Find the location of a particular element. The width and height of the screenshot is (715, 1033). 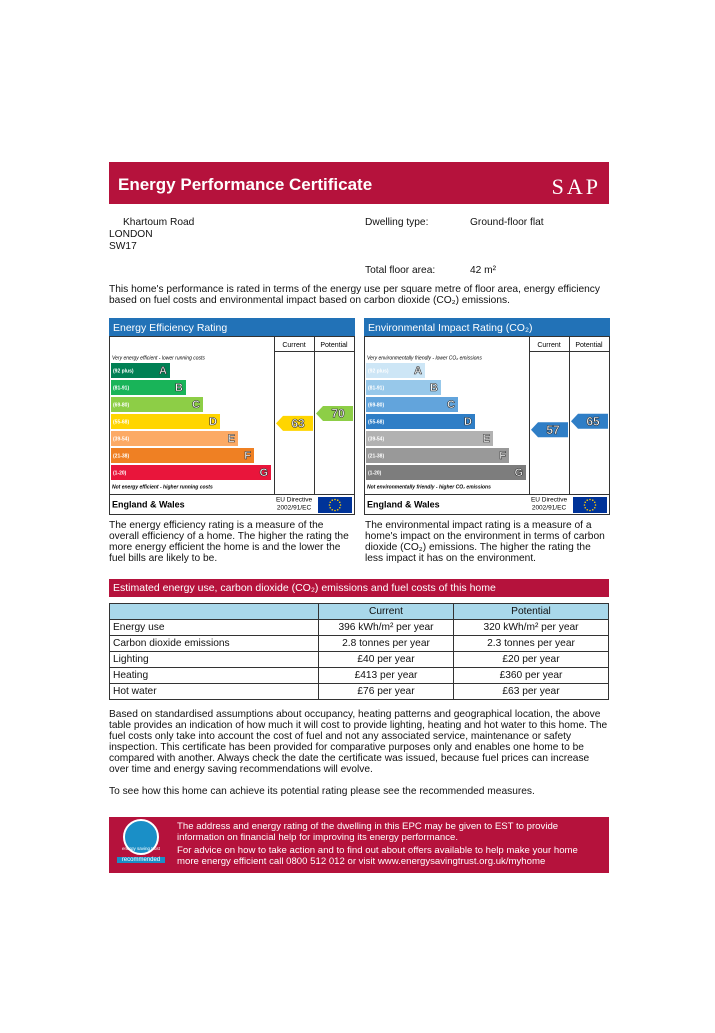

band-range: (92 plus) is located at coordinates (378, 371).